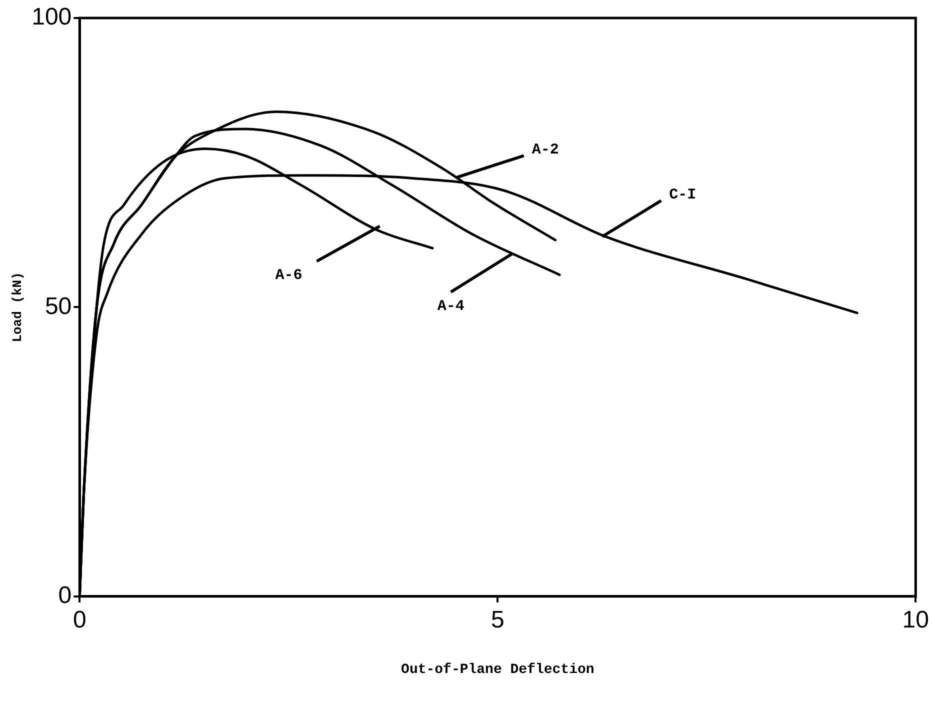  Describe the element at coordinates (497, 620) in the screenshot. I see `x-tick-label: 5` at that location.